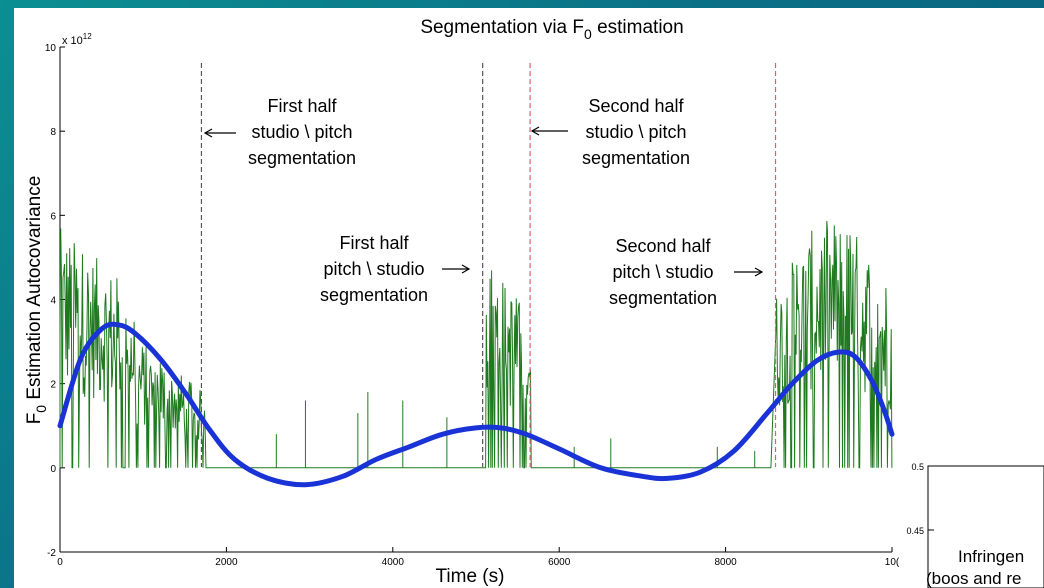  Describe the element at coordinates (51, 553) in the screenshot. I see `y-tick-label: -2` at that location.